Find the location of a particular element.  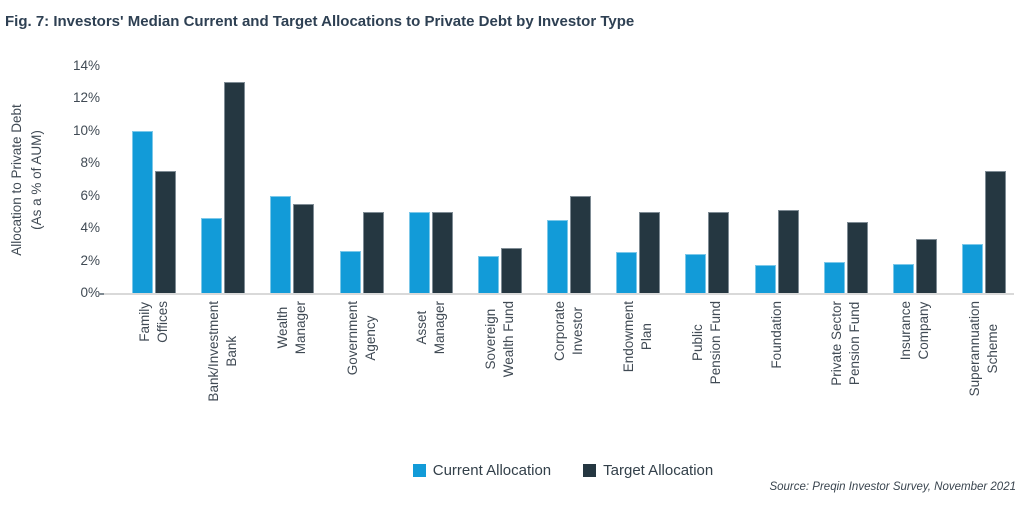

x-label-3: Government Agency is located at coordinates (362, 376).